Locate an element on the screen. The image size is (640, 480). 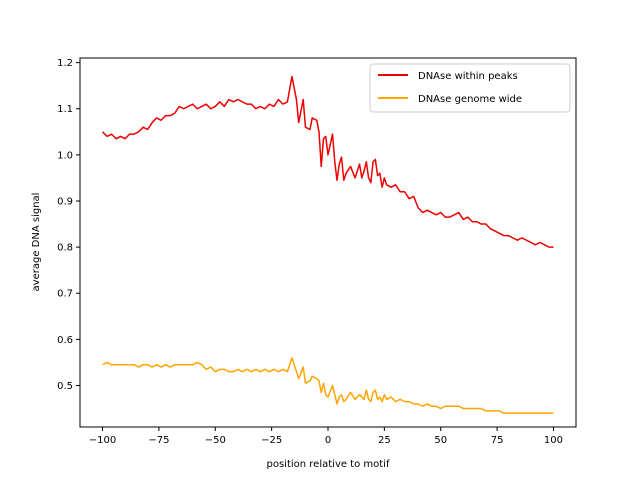
y-tick-label: 1.1 is located at coordinates (65, 109).